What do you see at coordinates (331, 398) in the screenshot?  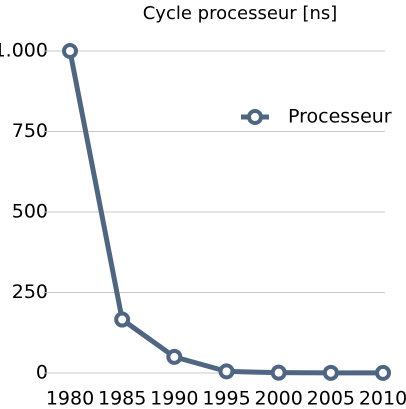 I see `x-tick-label: 2005` at bounding box center [331, 398].